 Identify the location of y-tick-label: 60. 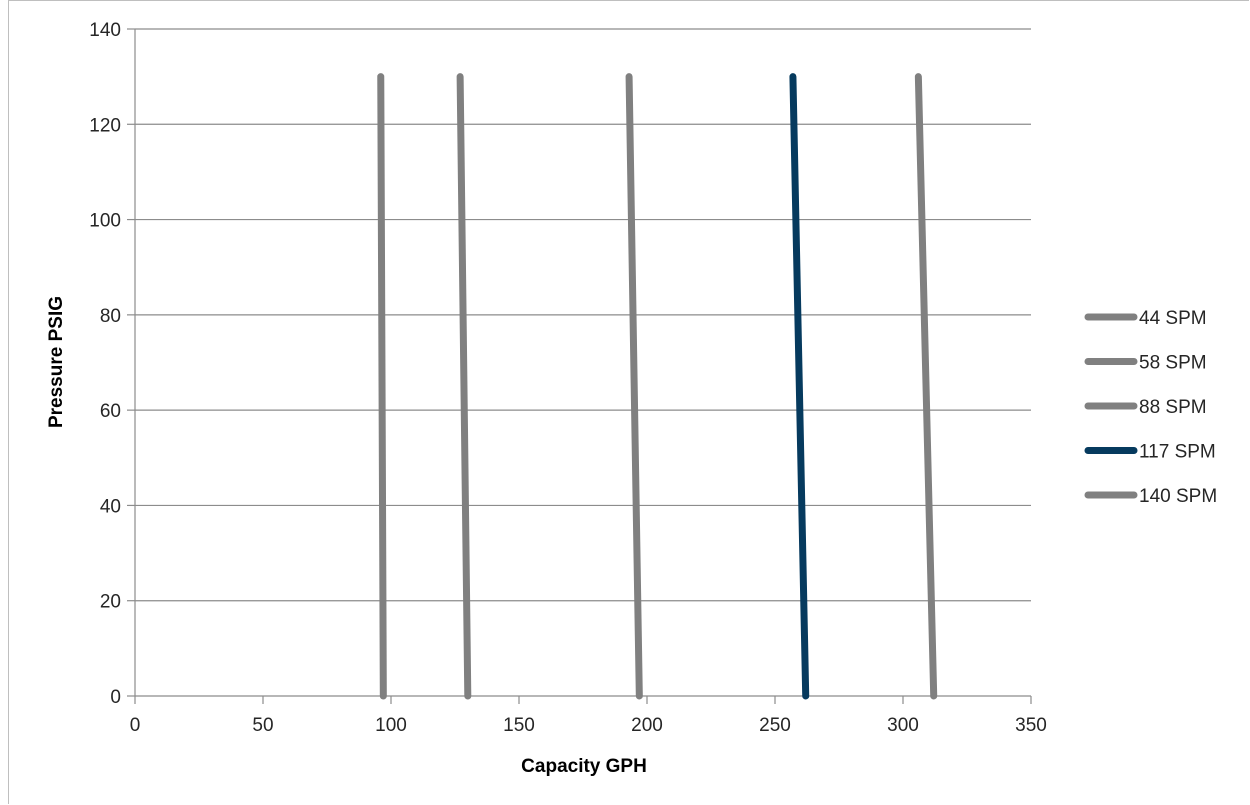
(110, 411).